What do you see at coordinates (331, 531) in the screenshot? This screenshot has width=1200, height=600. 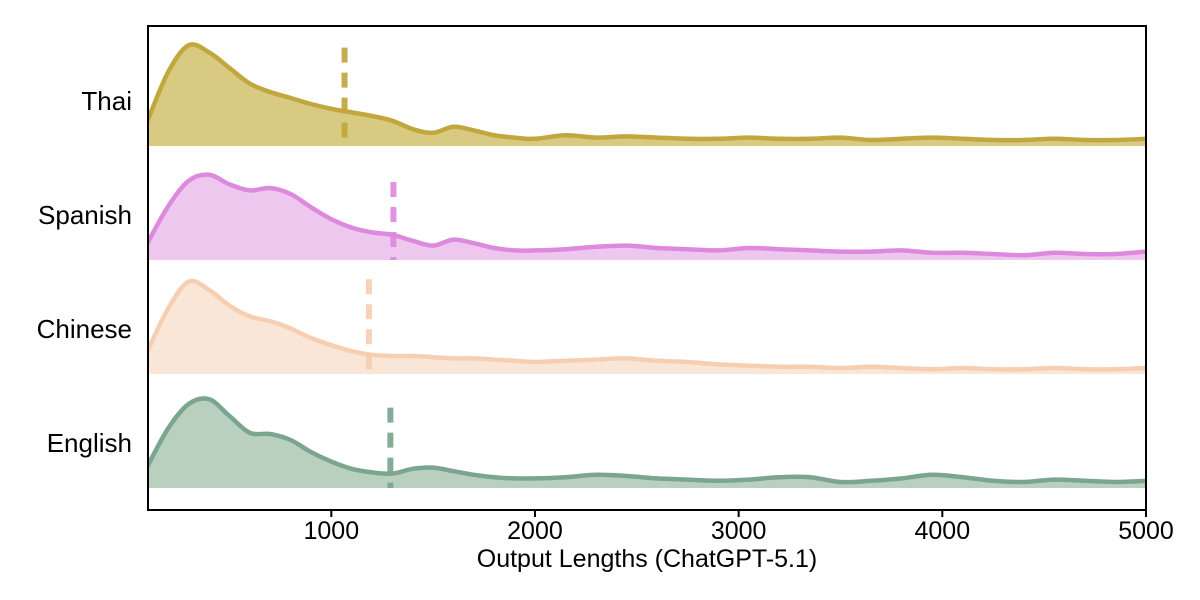 I see `x-tick-label-1000: 1000` at bounding box center [331, 531].